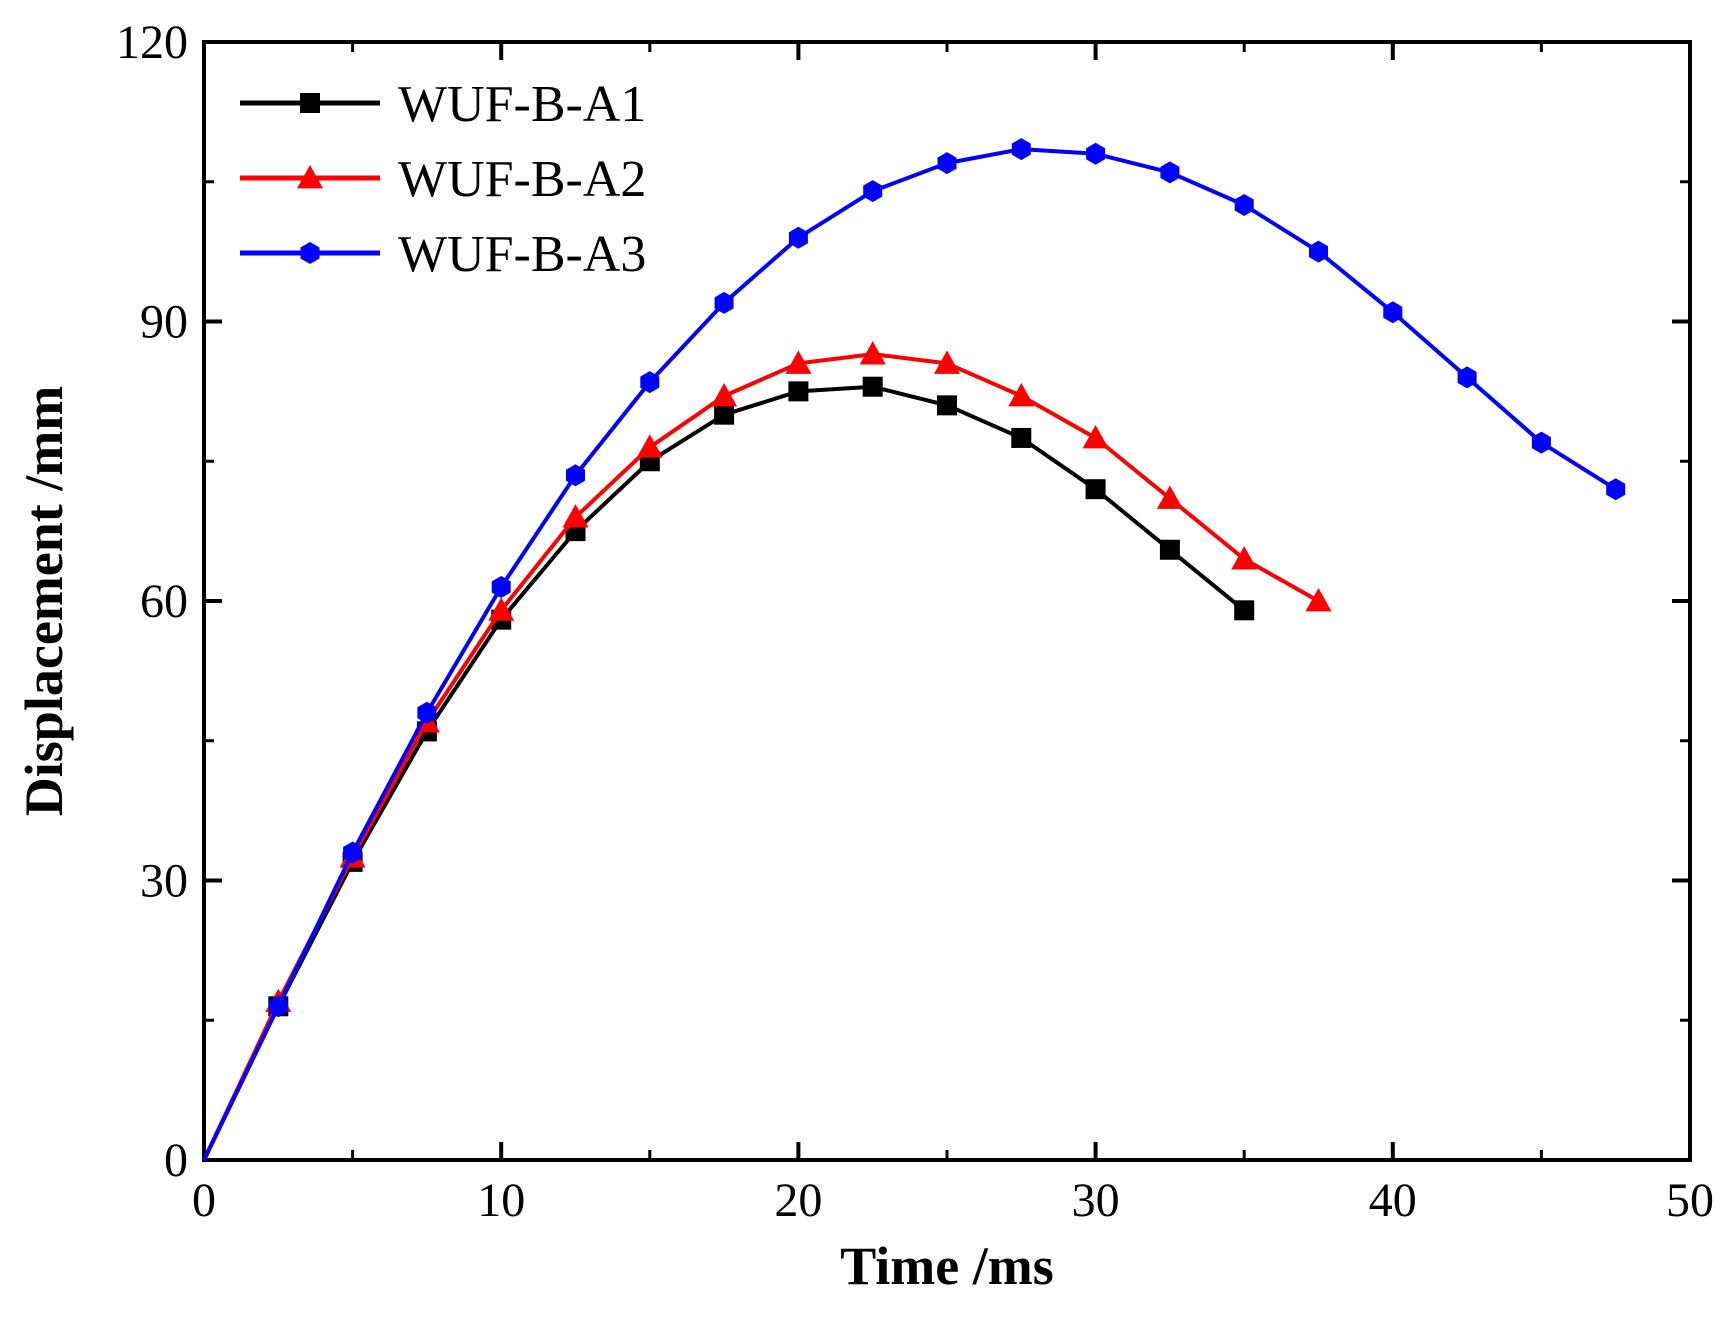  What do you see at coordinates (152, 42) in the screenshot?
I see `y-tick-label: 120` at bounding box center [152, 42].